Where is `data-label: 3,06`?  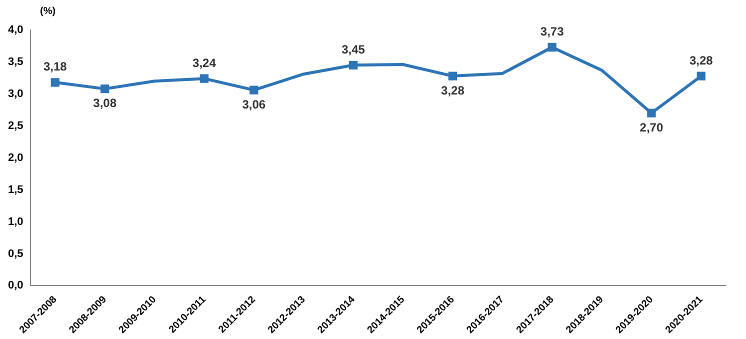 data-label: 3,06 is located at coordinates (254, 104).